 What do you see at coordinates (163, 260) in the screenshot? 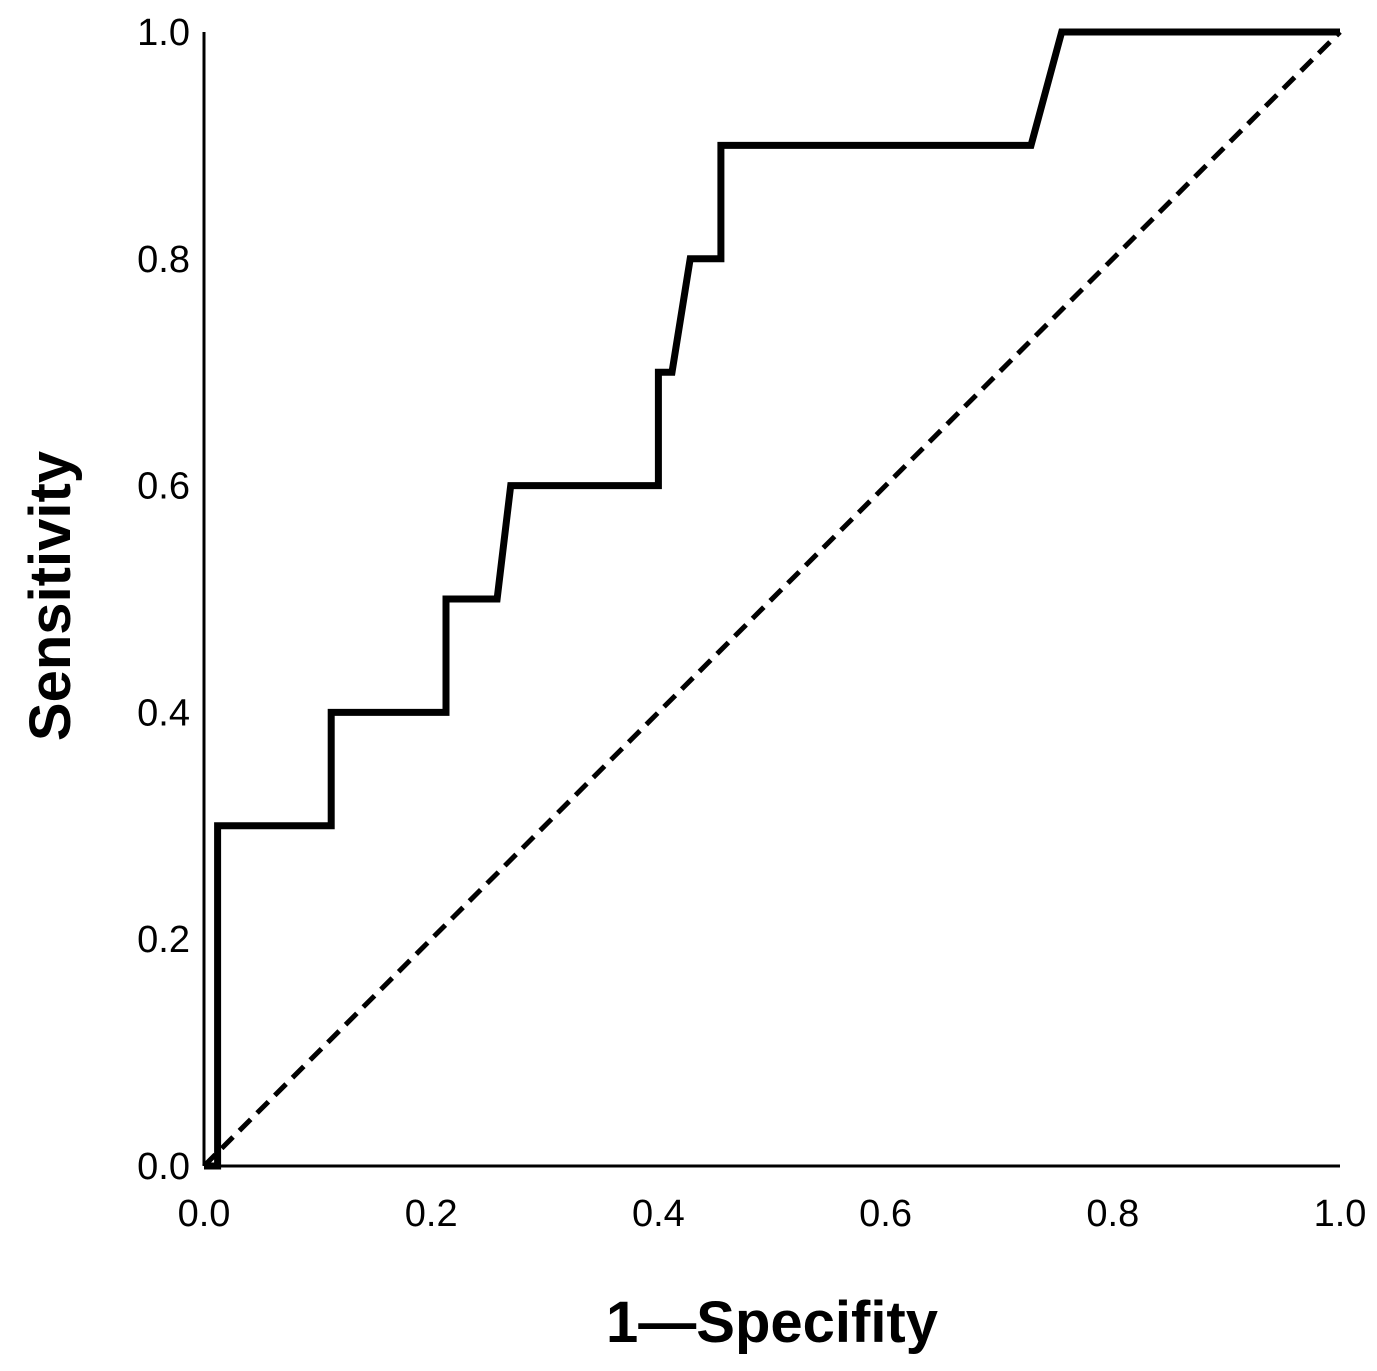
I see `y-tick-label: 0.8` at bounding box center [163, 260].